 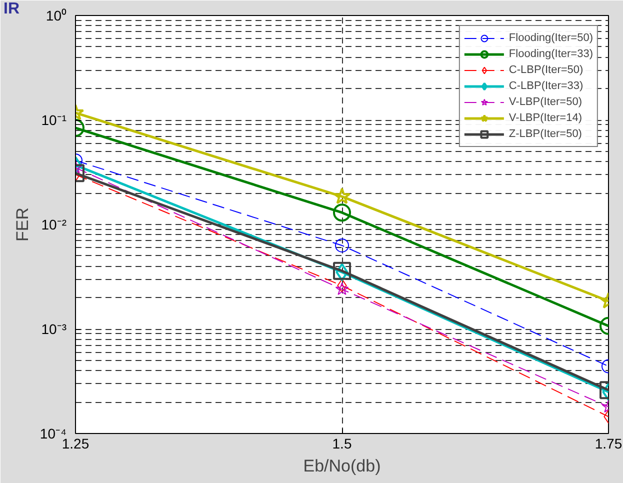 What do you see at coordinates (546, 70) in the screenshot?
I see `legend-label: C-LBP(Iter=50)` at bounding box center [546, 70].